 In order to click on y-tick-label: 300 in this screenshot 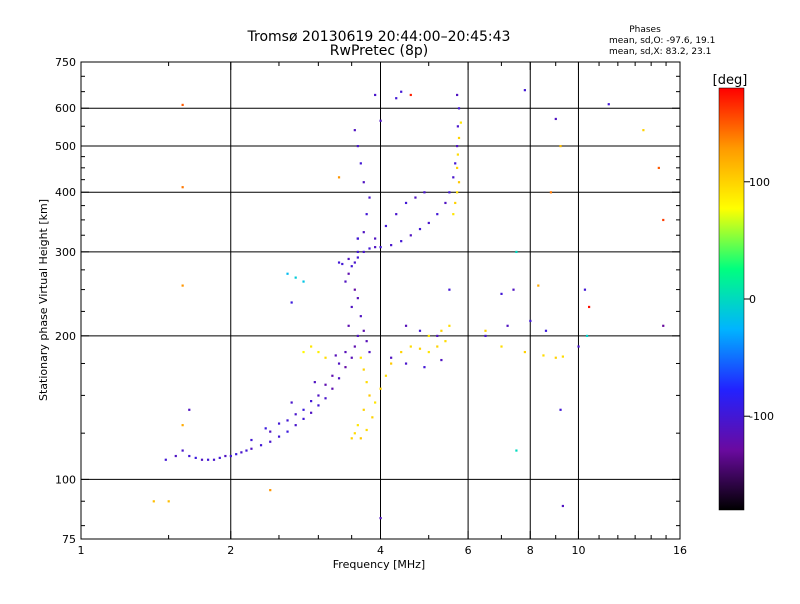, I will do `click(65, 252)`.